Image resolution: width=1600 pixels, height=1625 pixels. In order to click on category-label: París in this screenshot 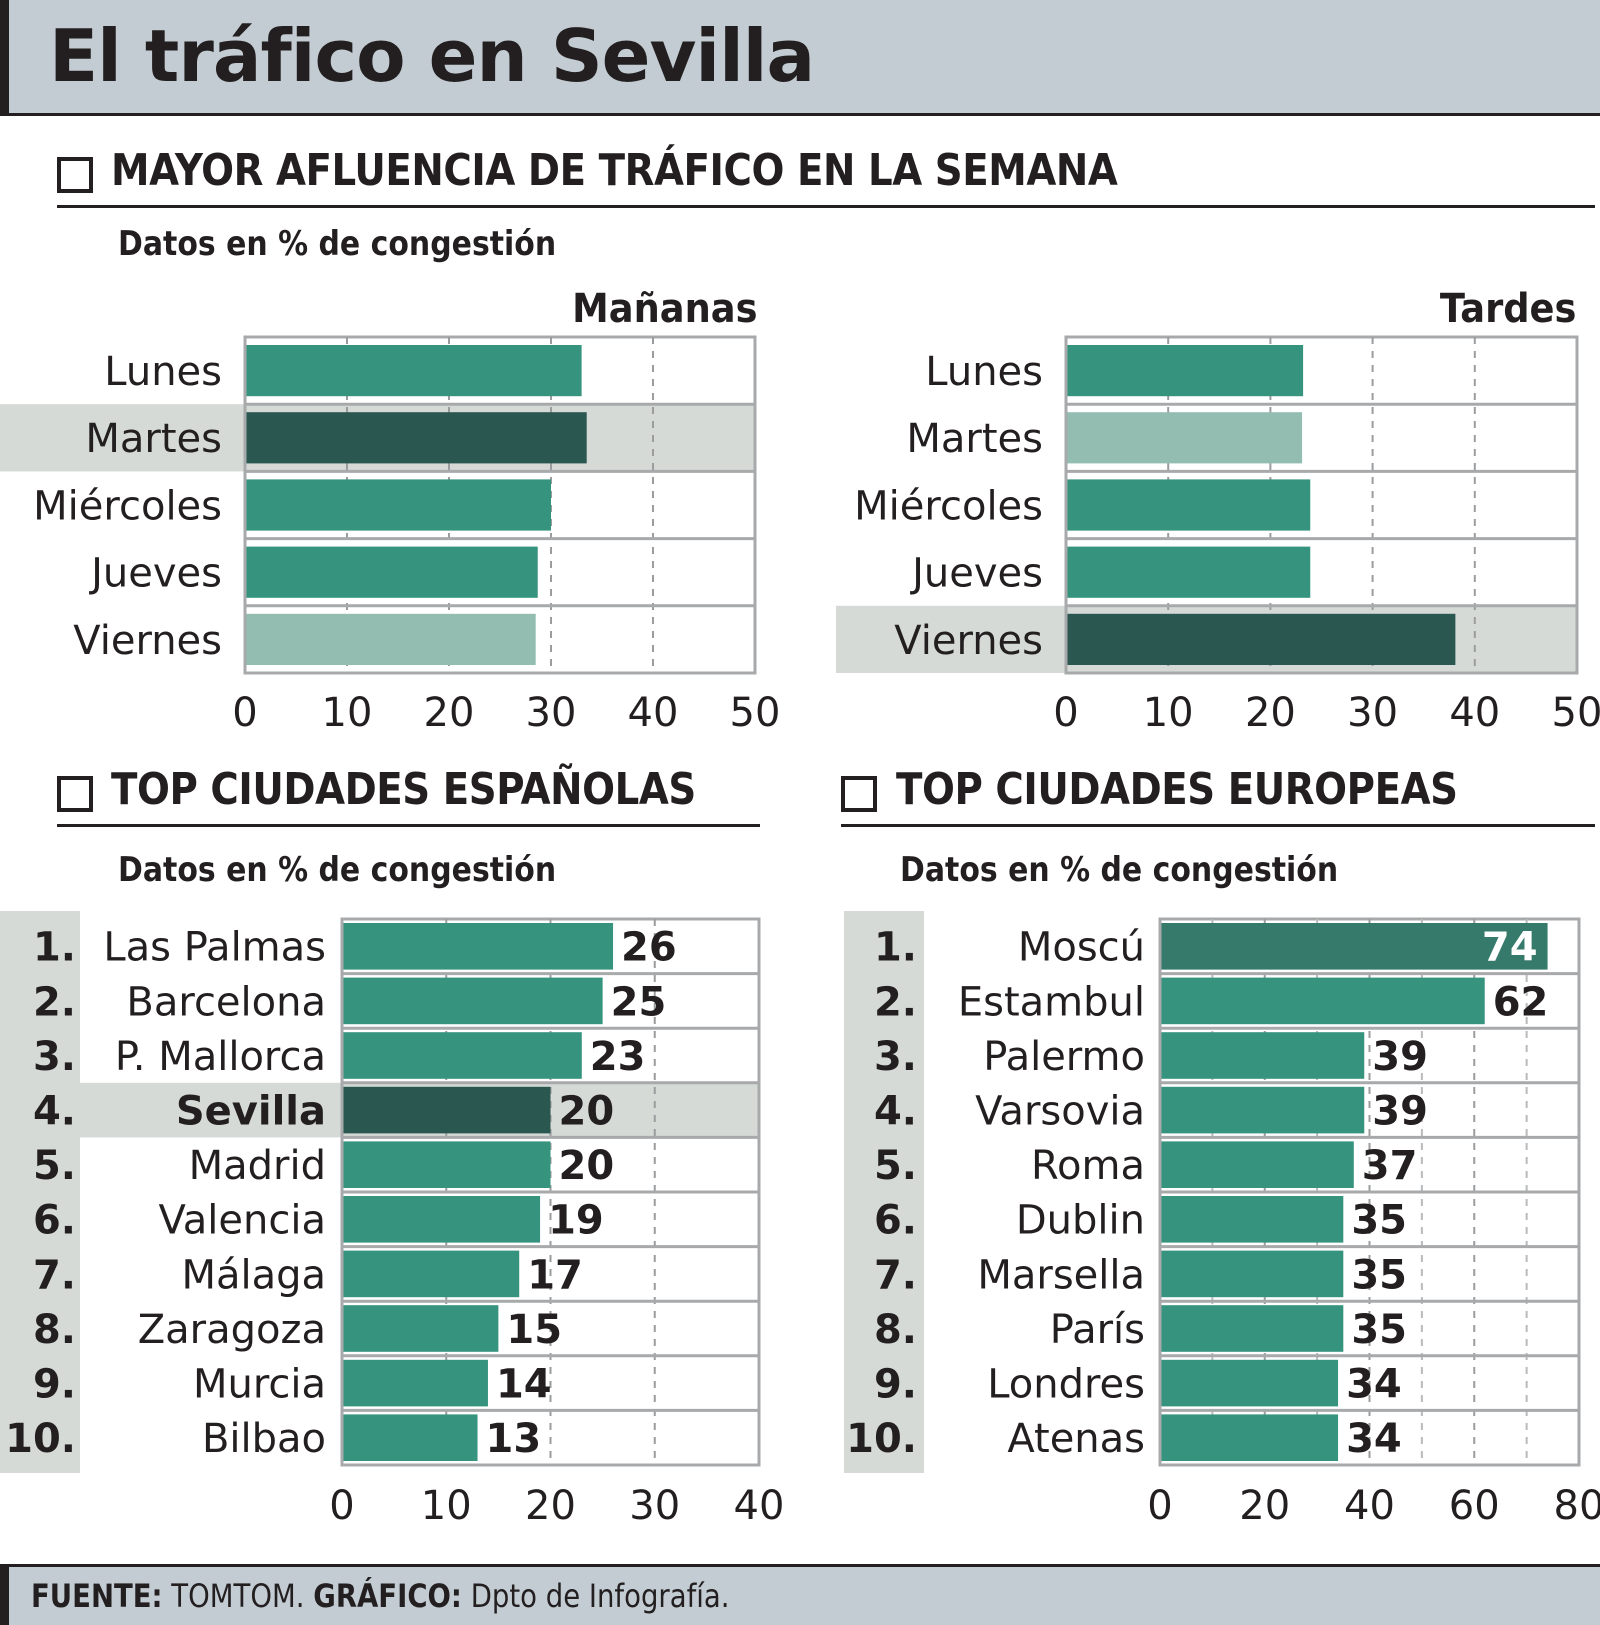, I will do `click(1097, 1330)`.